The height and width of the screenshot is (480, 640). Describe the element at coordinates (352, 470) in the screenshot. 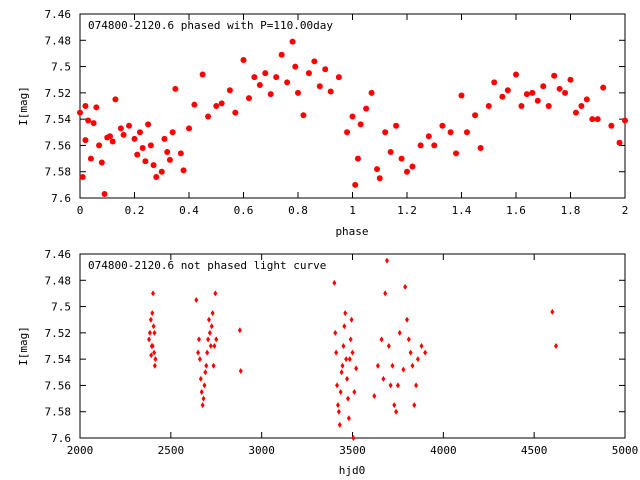

I see `raw-x-axis-label: hjd0` at that location.